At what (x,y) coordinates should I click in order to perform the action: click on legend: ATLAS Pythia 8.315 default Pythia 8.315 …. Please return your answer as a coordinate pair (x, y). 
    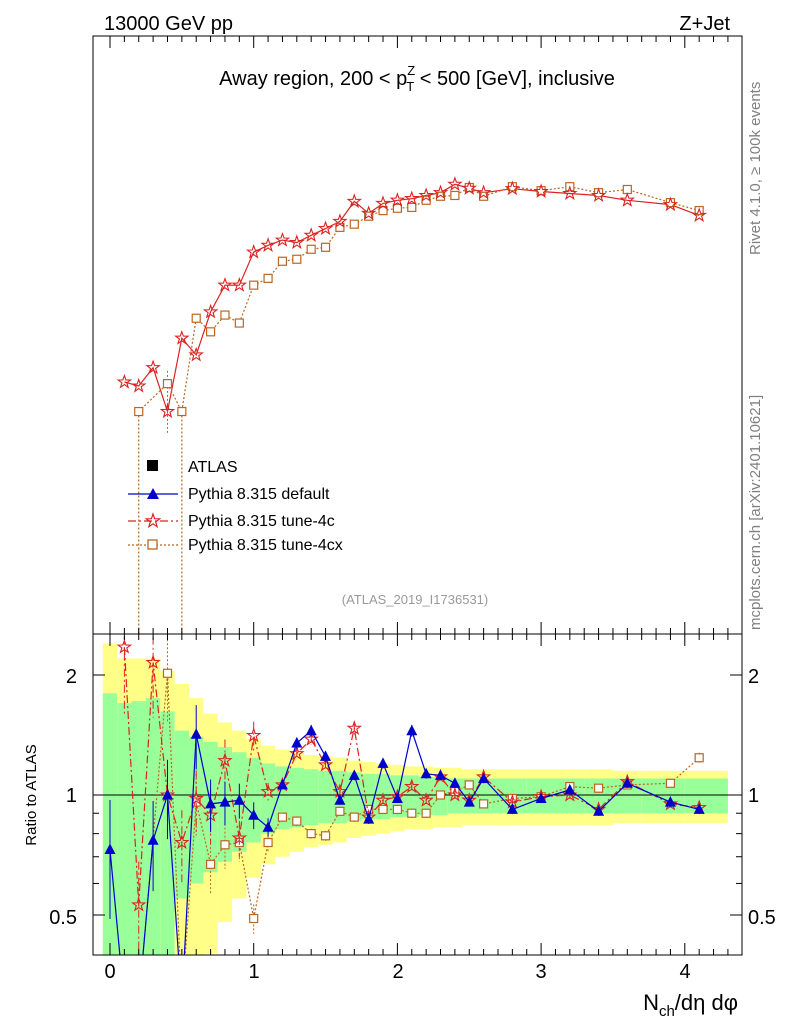
    Looking at the image, I should click on (235, 506).